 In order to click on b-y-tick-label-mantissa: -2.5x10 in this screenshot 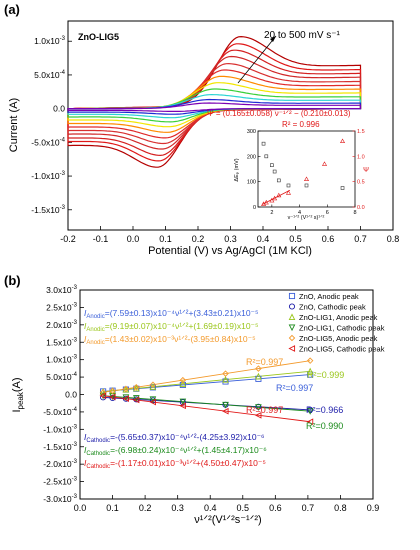, I will do `click(57, 482)`.